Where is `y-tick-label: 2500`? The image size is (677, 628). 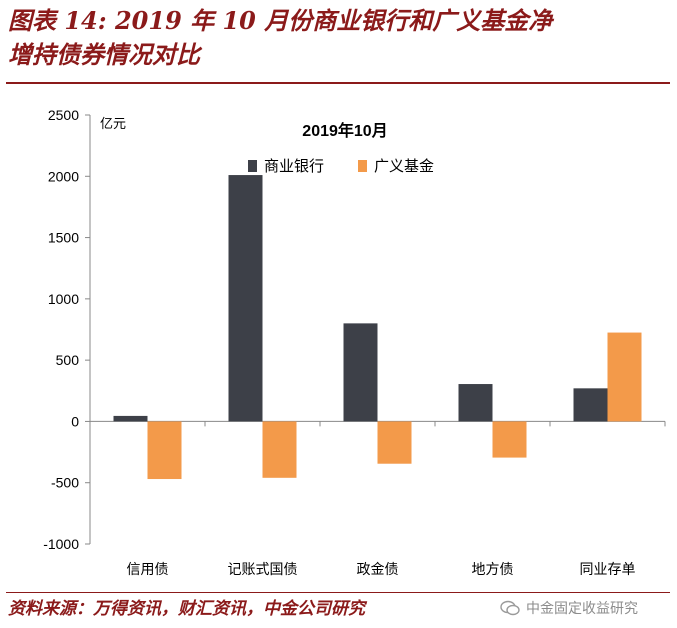 y-tick-label: 2500 is located at coordinates (63, 115).